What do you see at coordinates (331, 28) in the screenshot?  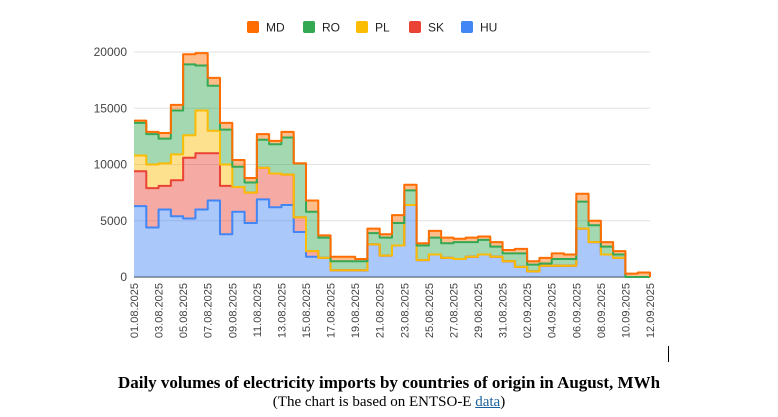 I see `legend-label-ro: RO` at bounding box center [331, 28].